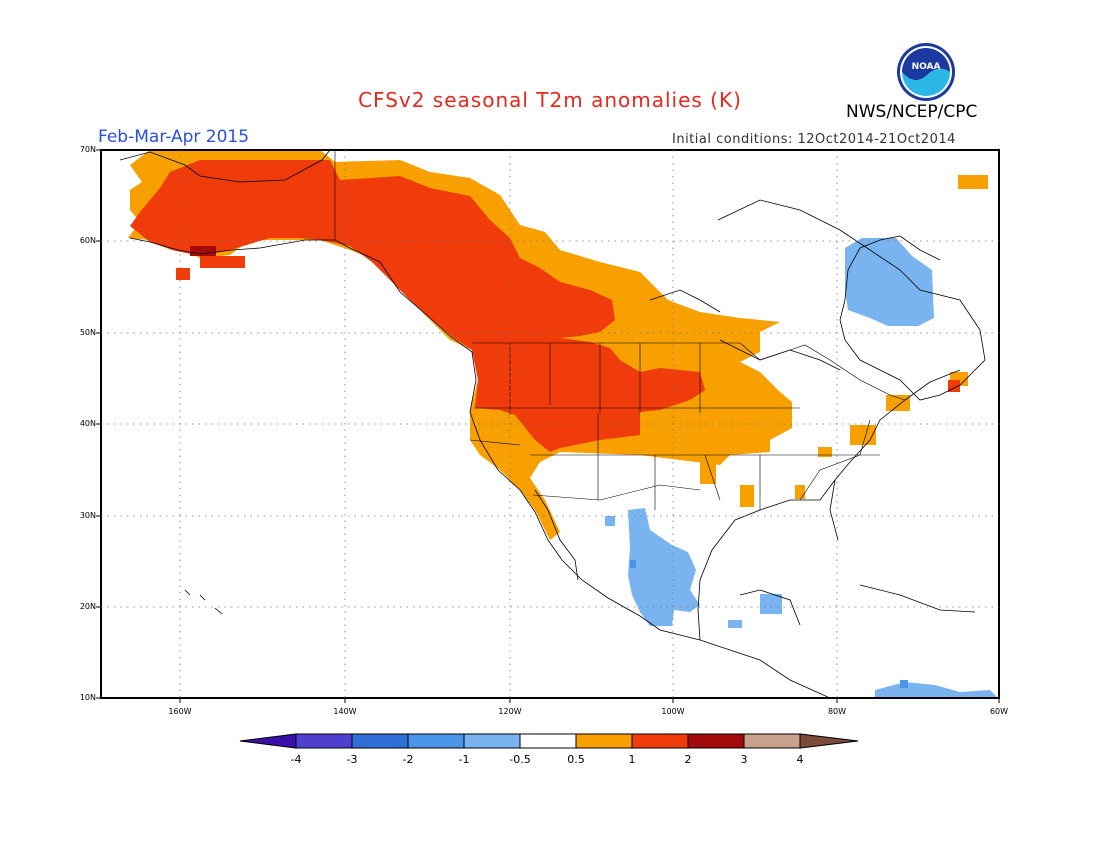 This screenshot has width=1100, height=850. I want to click on colorbar-label: -1, so click(464, 759).